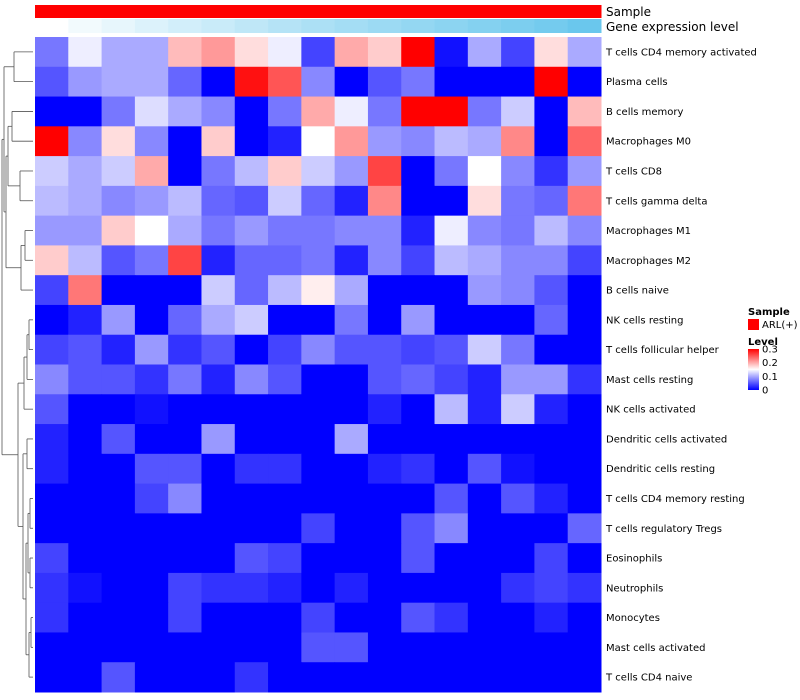 The width and height of the screenshot is (800, 700). I want to click on row-label: Macrophages M1, so click(648, 231).